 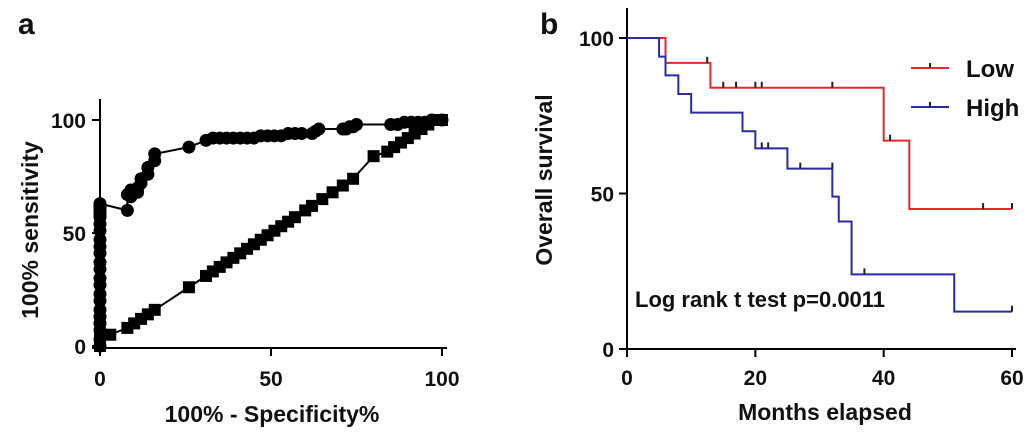 What do you see at coordinates (549, 24) in the screenshot?
I see `panel-letter-b: b` at bounding box center [549, 24].